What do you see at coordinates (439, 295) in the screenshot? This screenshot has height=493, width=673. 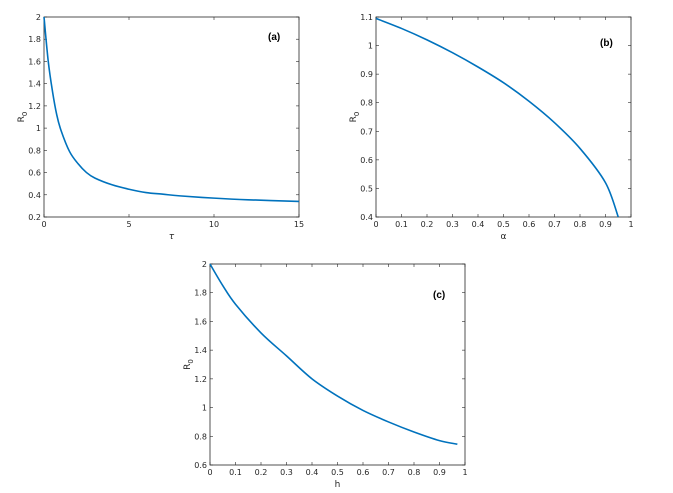 I see `panel-label: (c)` at bounding box center [439, 295].